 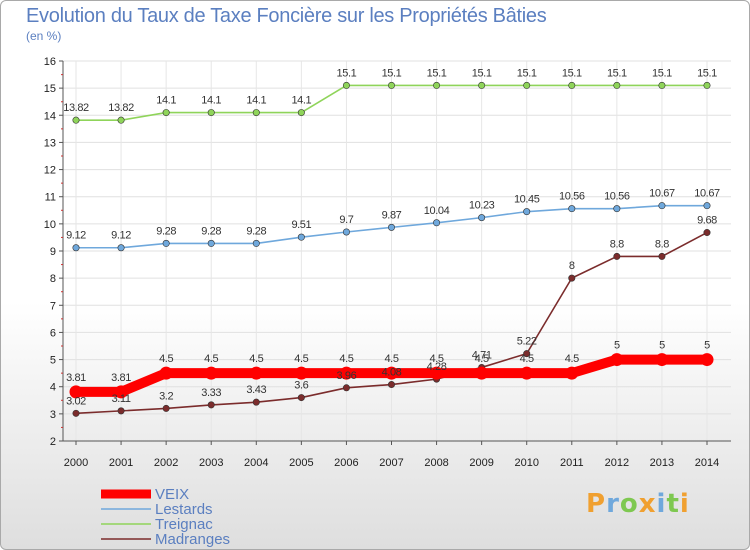 What do you see at coordinates (166, 396) in the screenshot?
I see `data-label-madranges: 3.2` at bounding box center [166, 396].